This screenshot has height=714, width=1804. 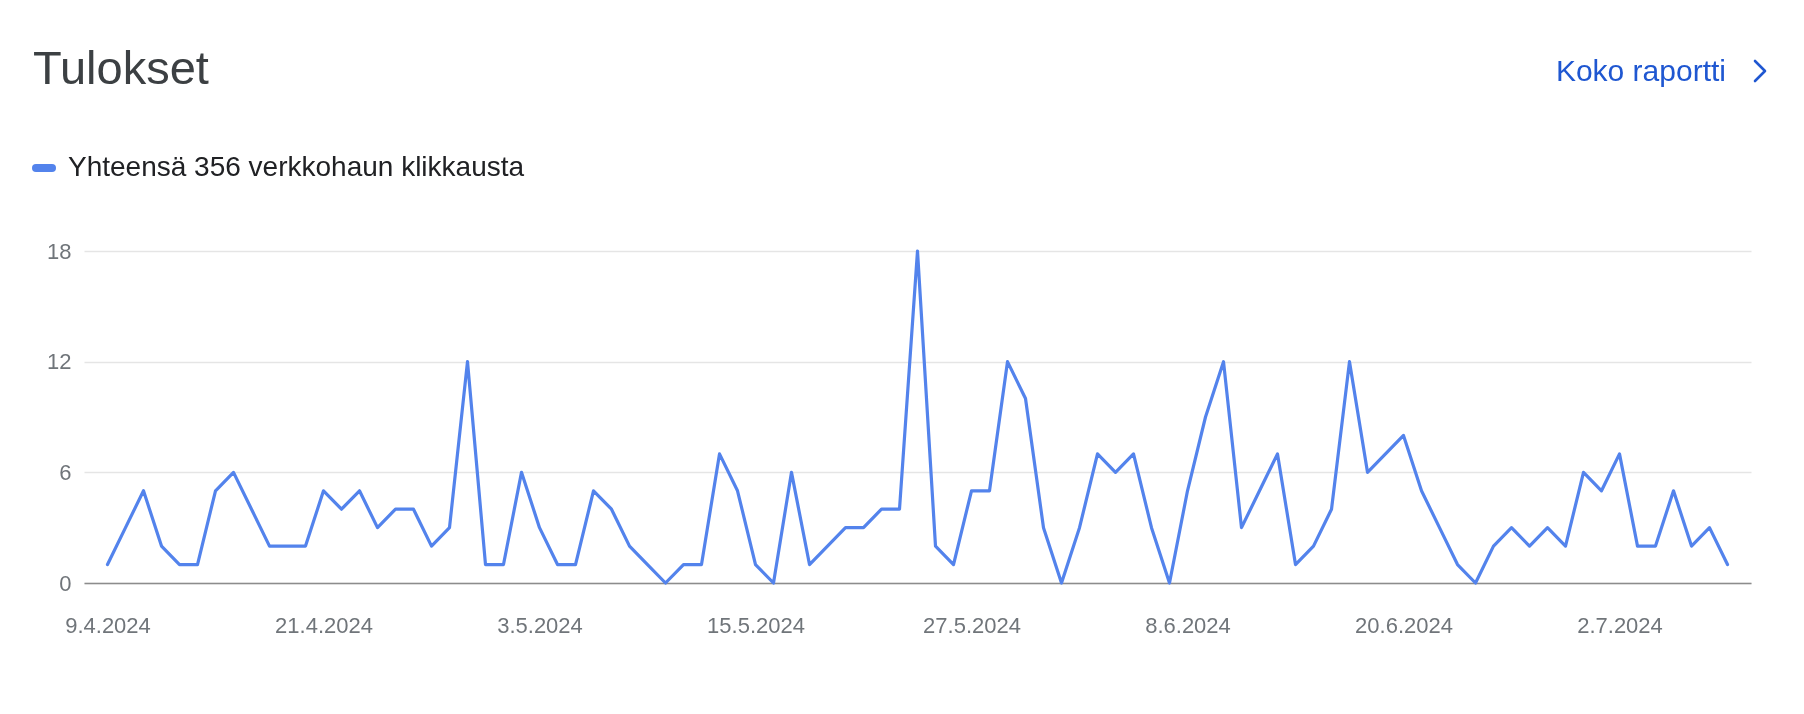 I want to click on x-tick-label: 2.7.2024, so click(x=1620, y=625).